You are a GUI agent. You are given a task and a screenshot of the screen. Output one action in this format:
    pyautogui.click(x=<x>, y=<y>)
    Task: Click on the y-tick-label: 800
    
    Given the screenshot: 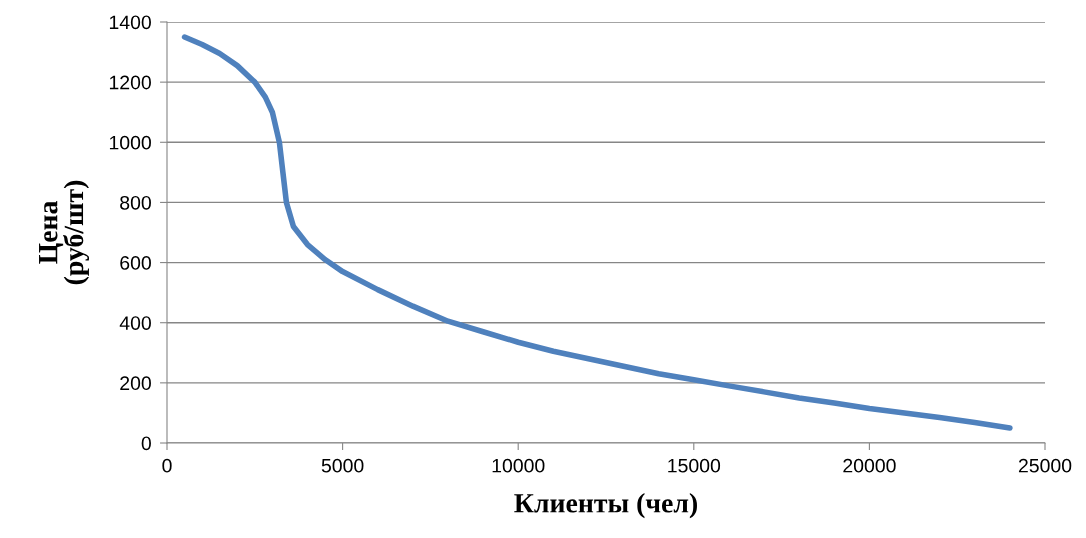 What is the action you would take?
    pyautogui.click(x=135, y=202)
    